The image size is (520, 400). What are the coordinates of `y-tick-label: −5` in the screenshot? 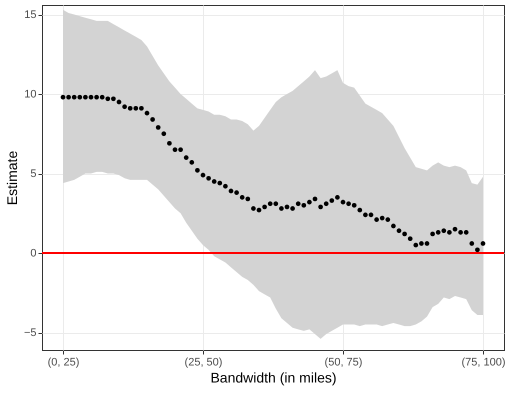 It's located at (30, 333).